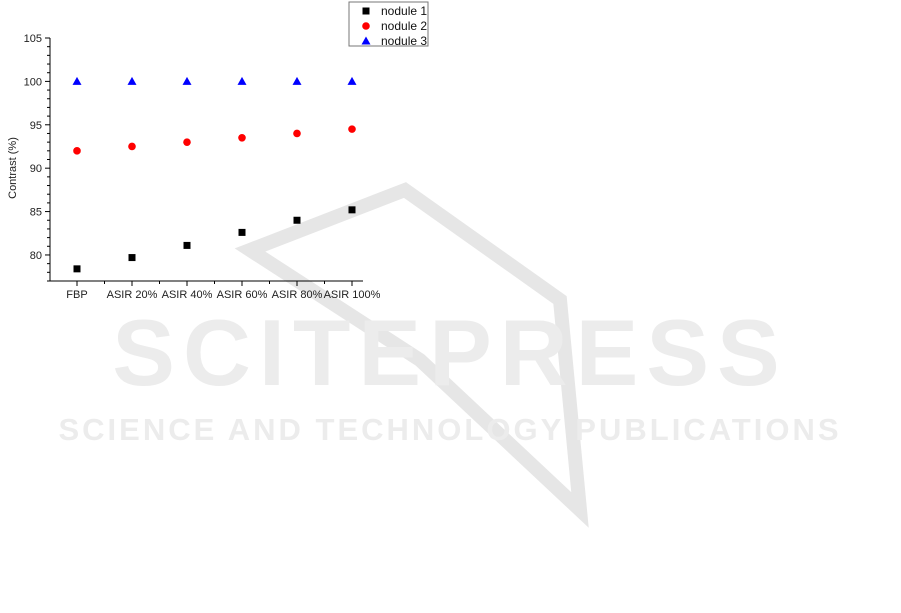  What do you see at coordinates (33, 82) in the screenshot?
I see `y-tick-label: 100` at bounding box center [33, 82].